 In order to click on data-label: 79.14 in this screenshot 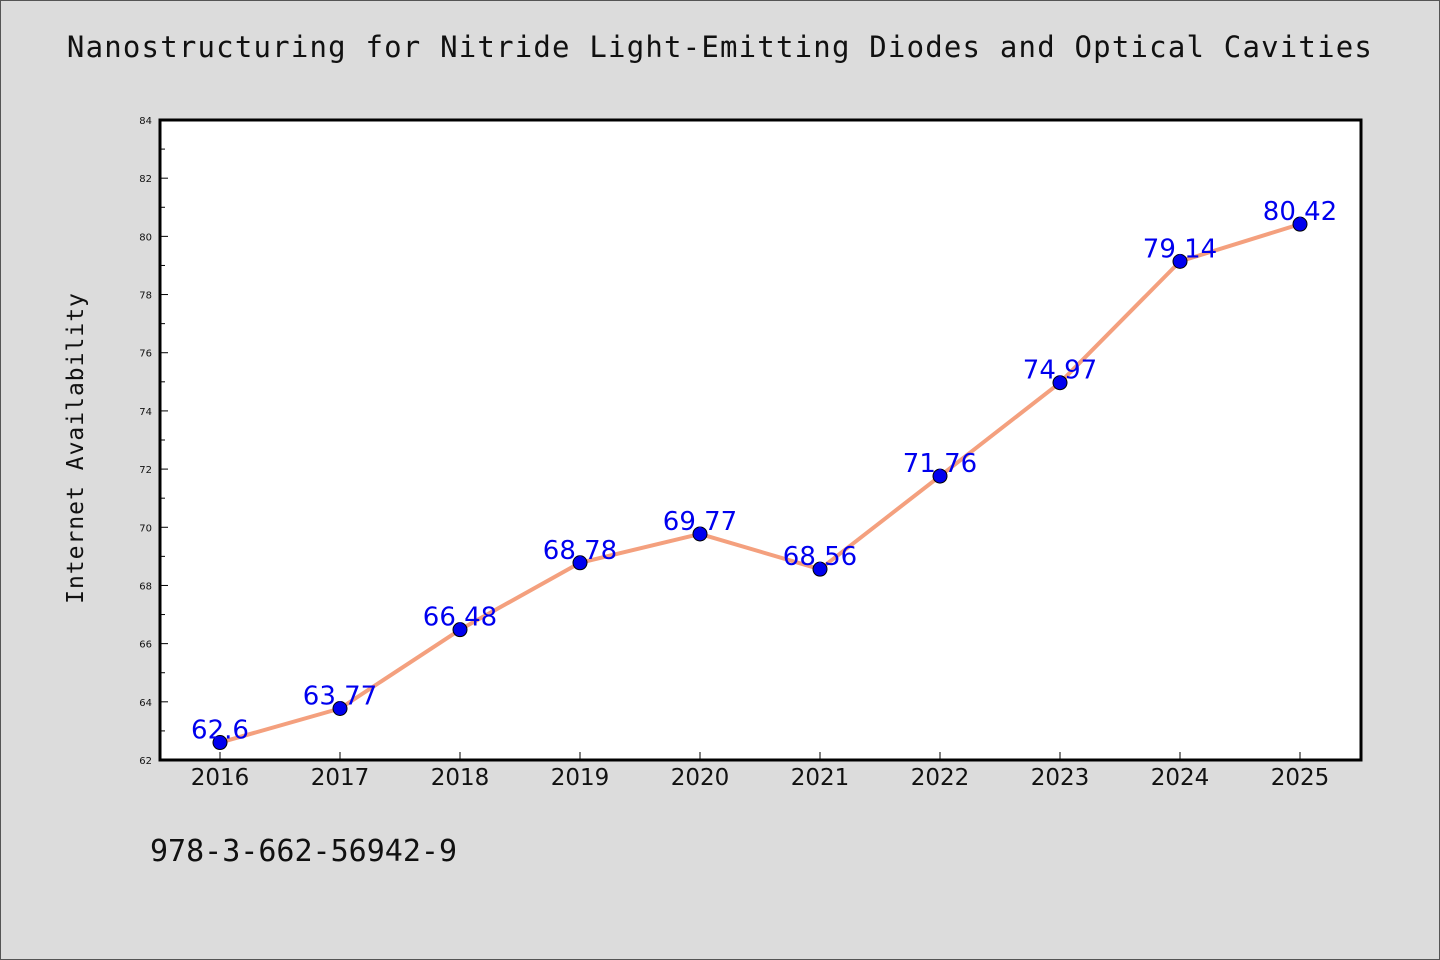, I will do `click(1180, 249)`.